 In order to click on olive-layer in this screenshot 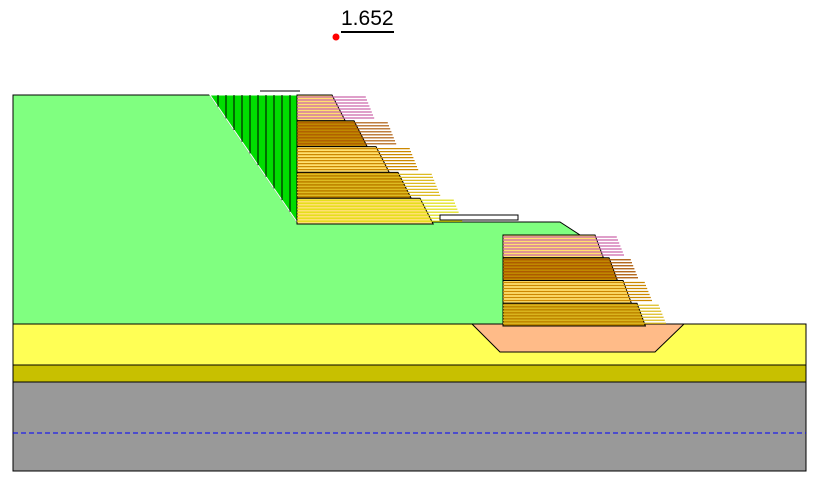, I will do `click(409, 373)`.